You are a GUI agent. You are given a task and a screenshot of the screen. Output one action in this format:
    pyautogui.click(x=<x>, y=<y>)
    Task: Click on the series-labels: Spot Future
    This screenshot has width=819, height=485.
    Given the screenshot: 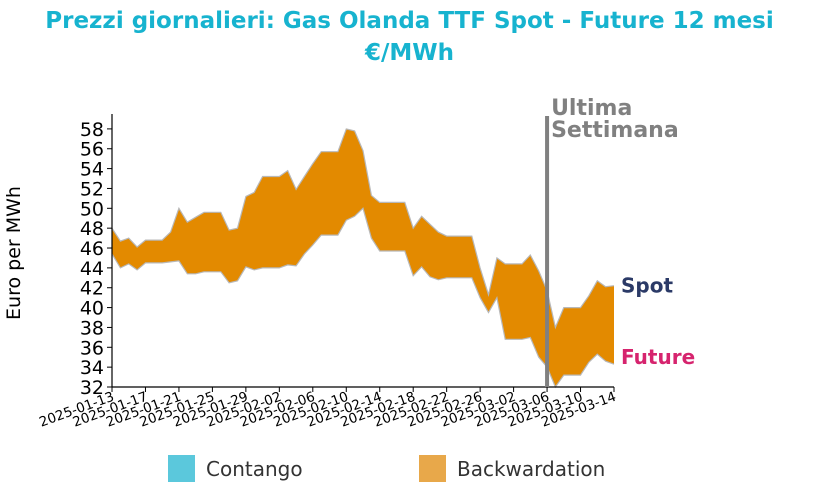 What is the action you would take?
    pyautogui.click(x=658, y=321)
    